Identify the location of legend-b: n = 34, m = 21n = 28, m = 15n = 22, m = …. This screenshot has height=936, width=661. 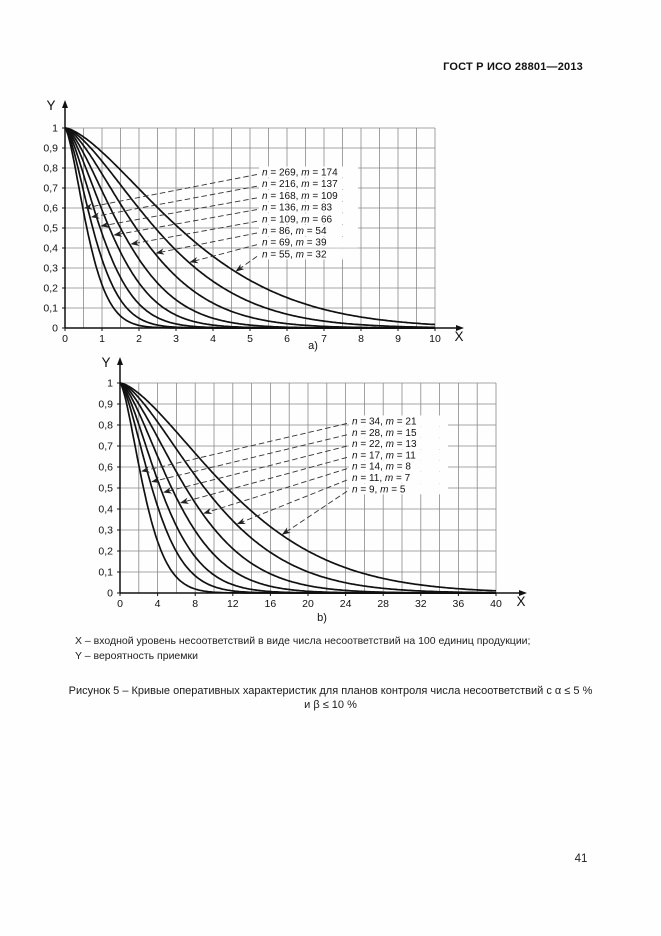
(294, 475).